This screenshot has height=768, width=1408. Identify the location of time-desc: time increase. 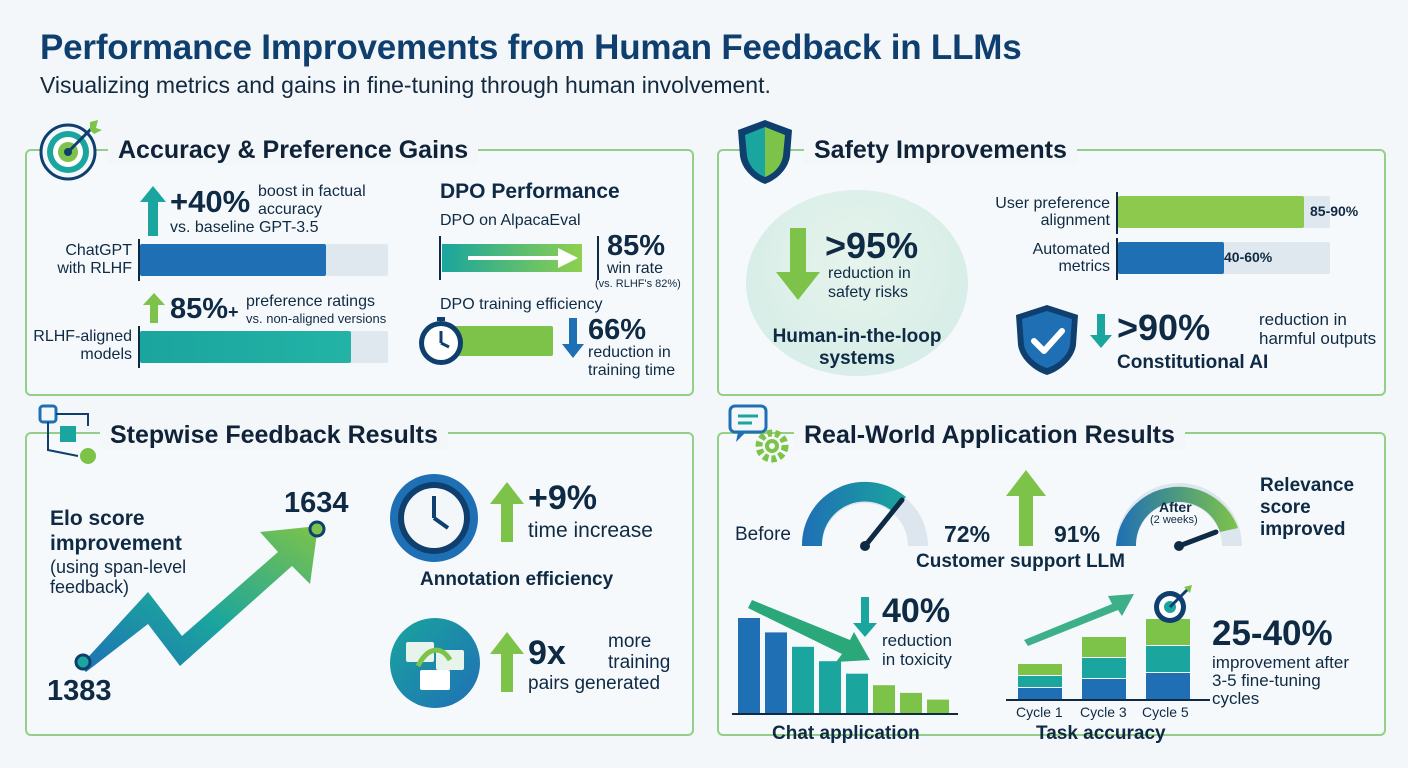
(590, 530).